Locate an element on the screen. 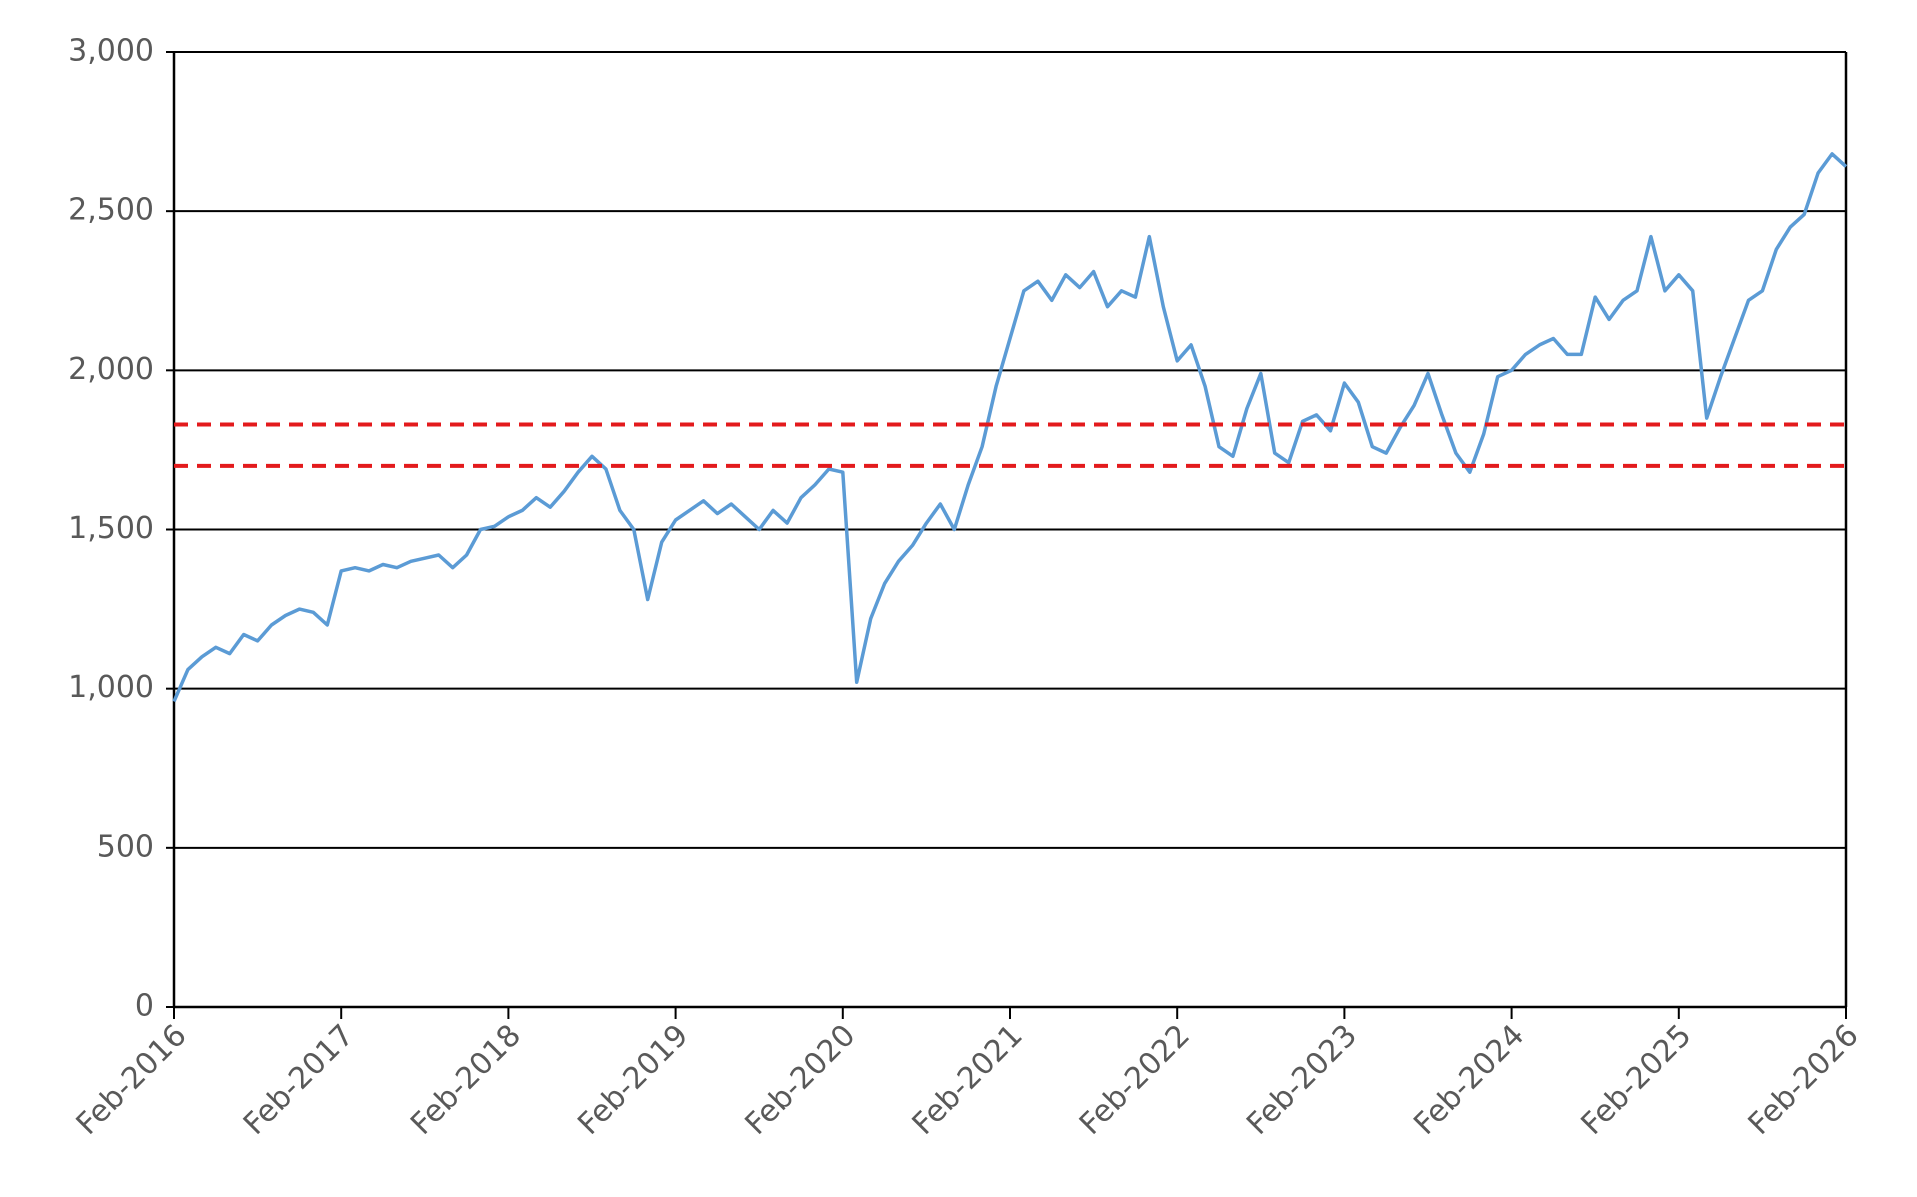 The width and height of the screenshot is (1917, 1197). y-tick-label: 1,500 is located at coordinates (111, 528).